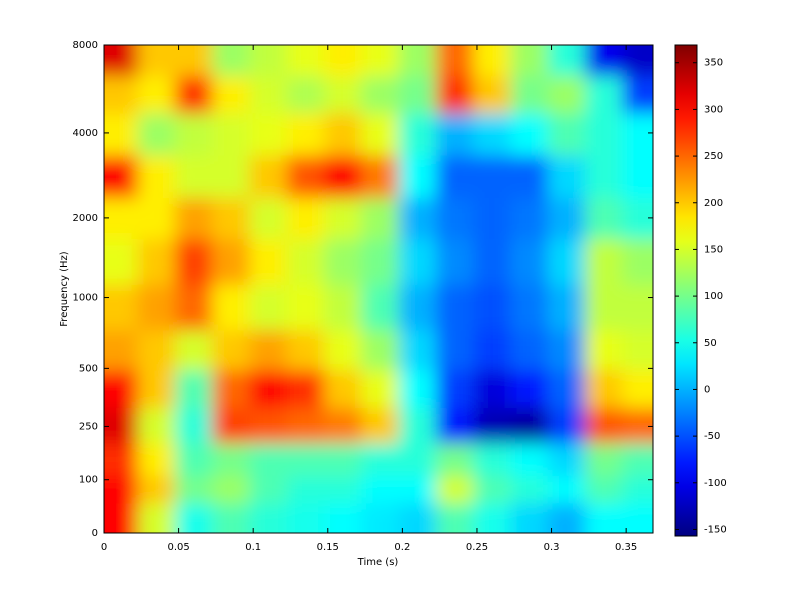  What do you see at coordinates (85, 298) in the screenshot?
I see `y-tick-label: 1000` at bounding box center [85, 298].